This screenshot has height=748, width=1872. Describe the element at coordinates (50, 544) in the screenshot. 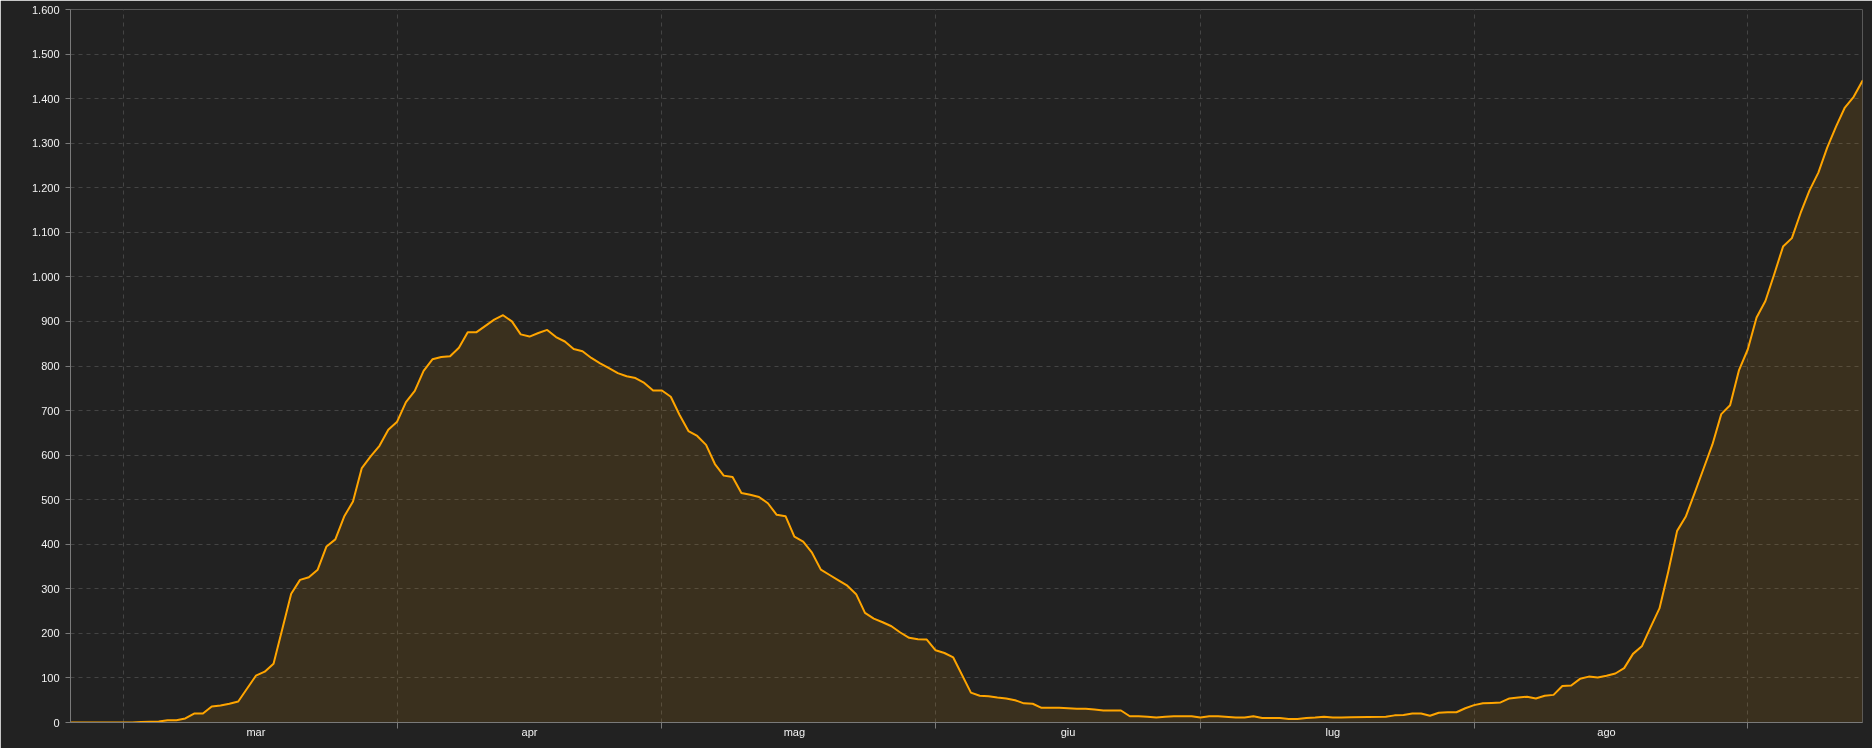

I see `y-tick-label: 400` at that location.